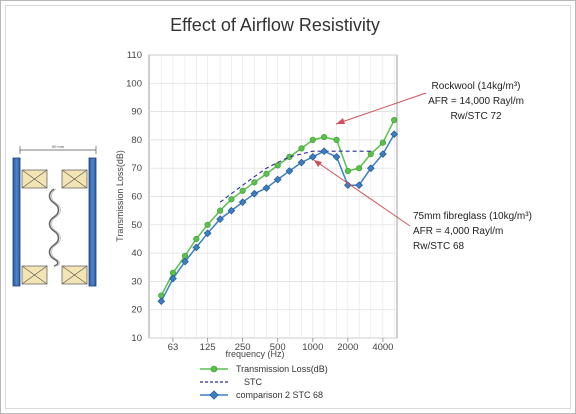  What do you see at coordinates (136, 168) in the screenshot?
I see `y-tick-label: 70` at bounding box center [136, 168].